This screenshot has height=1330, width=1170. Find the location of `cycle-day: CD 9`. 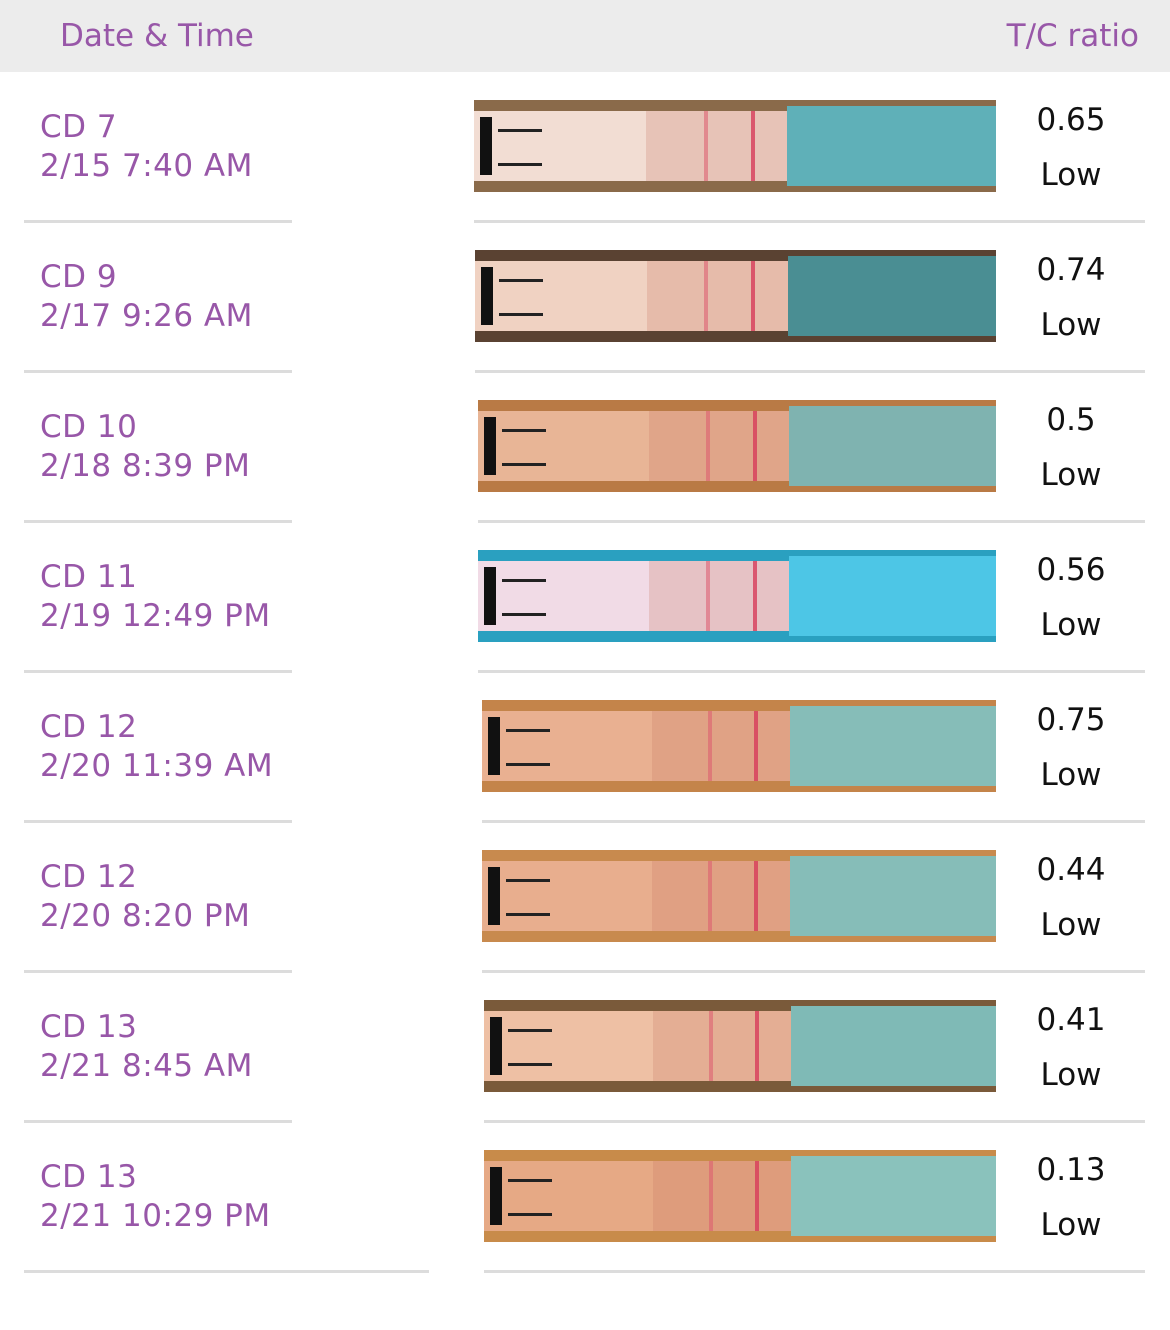

cycle-day: CD 9 is located at coordinates (79, 277).